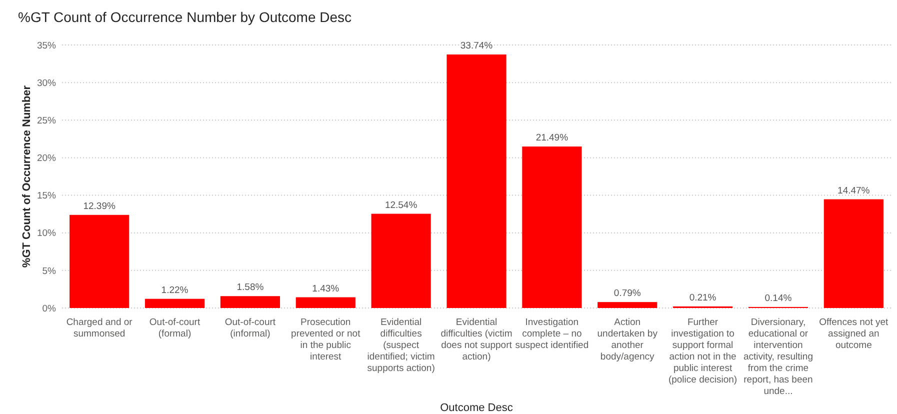 This screenshot has height=414, width=897. Describe the element at coordinates (46, 158) in the screenshot. I see `y-tick-label: 20%` at that location.